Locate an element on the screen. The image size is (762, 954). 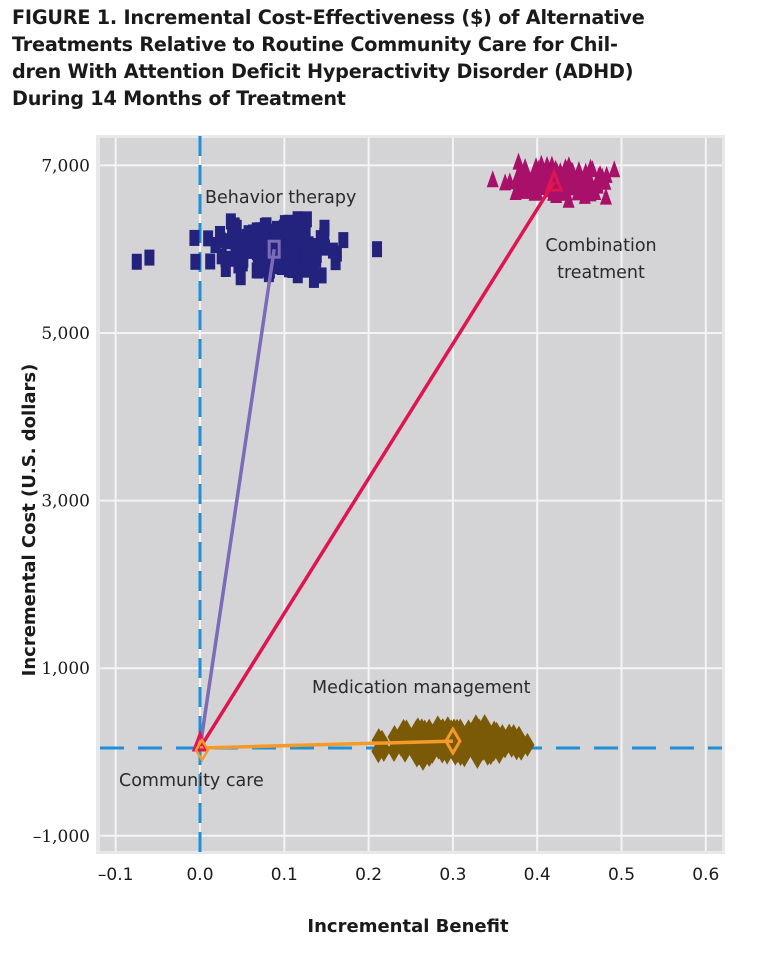
y-tick-label: –1,000 is located at coordinates (61, 837).